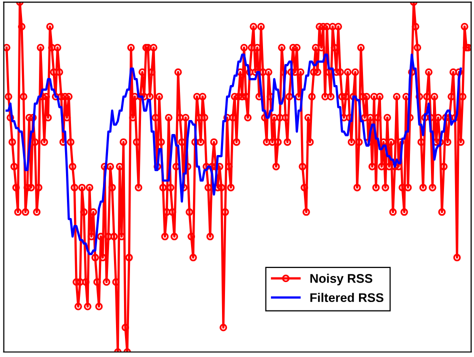  What do you see at coordinates (347, 297) in the screenshot?
I see `legend-label: Filtered RSS` at bounding box center [347, 297].